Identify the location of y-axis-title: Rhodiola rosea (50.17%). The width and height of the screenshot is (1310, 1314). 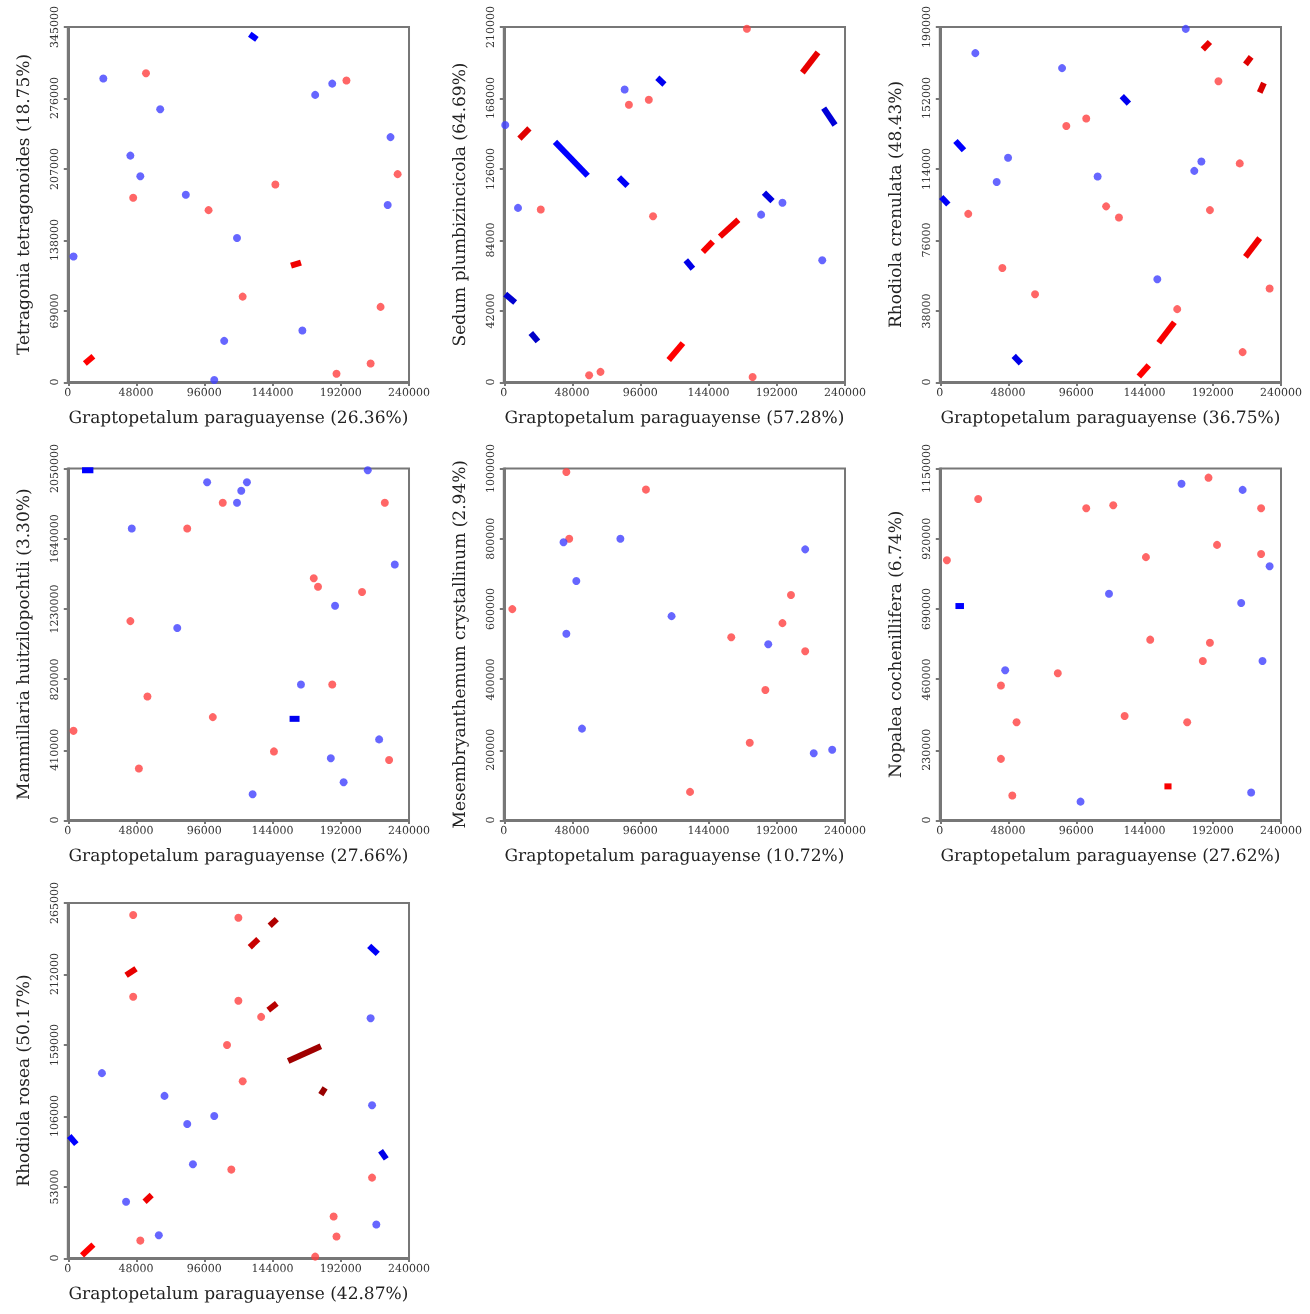
(25, 1080).